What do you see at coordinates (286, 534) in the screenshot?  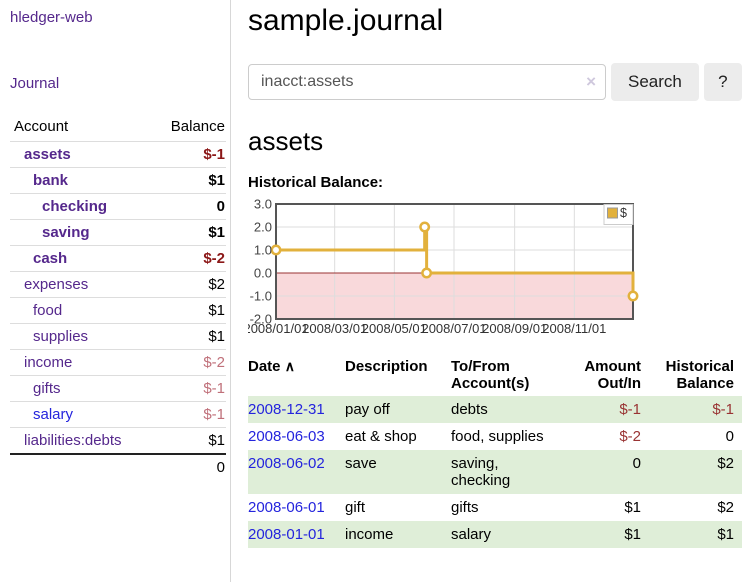 I see `txn-date-link: 2008-01-01` at bounding box center [286, 534].